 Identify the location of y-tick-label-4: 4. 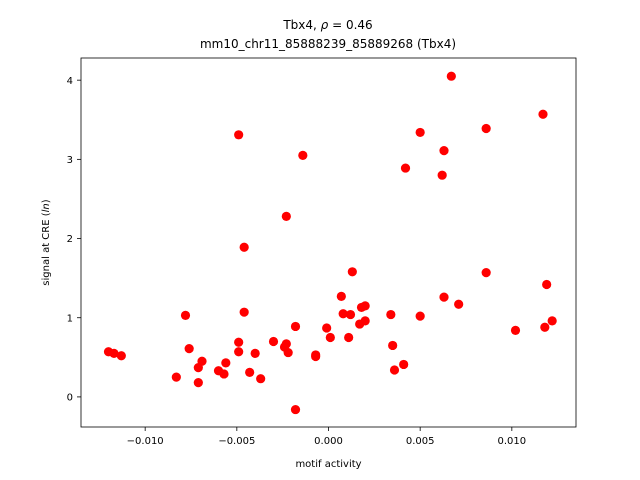
(70, 81).